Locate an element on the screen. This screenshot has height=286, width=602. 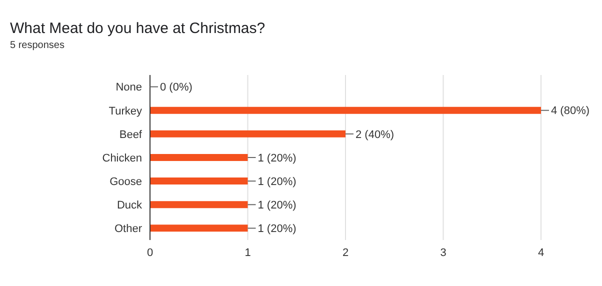
text: 5 responses is located at coordinates (37, 46).